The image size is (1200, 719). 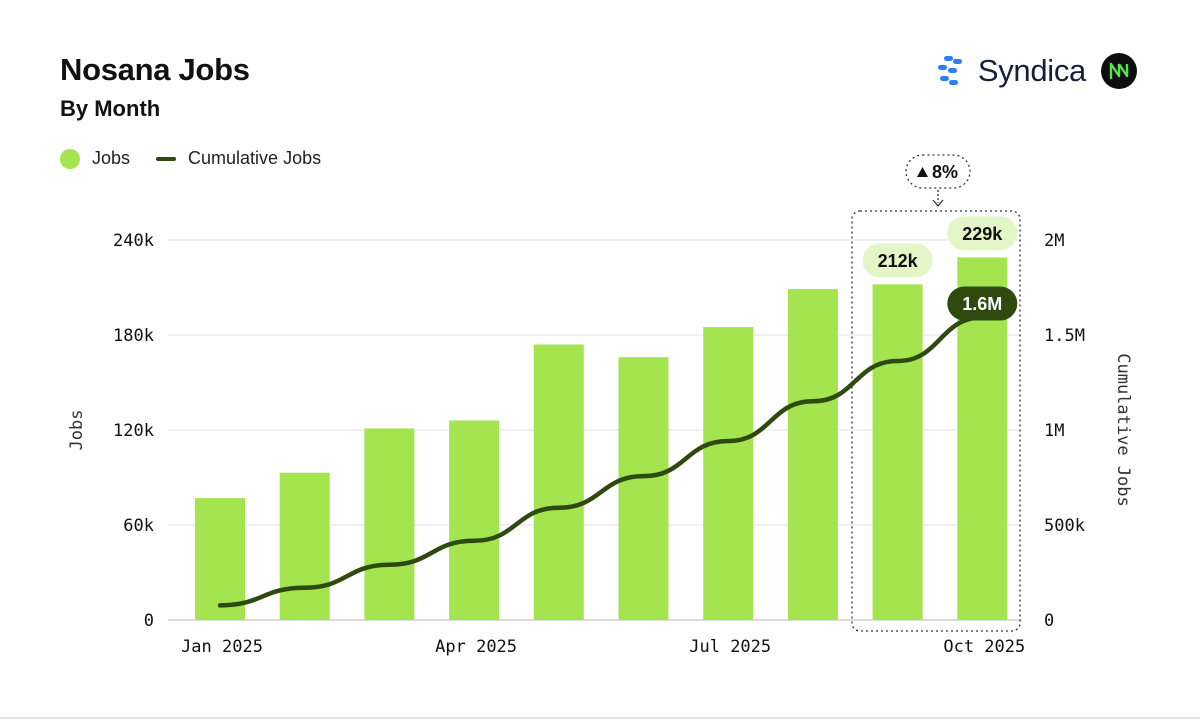 I want to click on data-labels: 212k 229k 1.6M, so click(x=940, y=268).